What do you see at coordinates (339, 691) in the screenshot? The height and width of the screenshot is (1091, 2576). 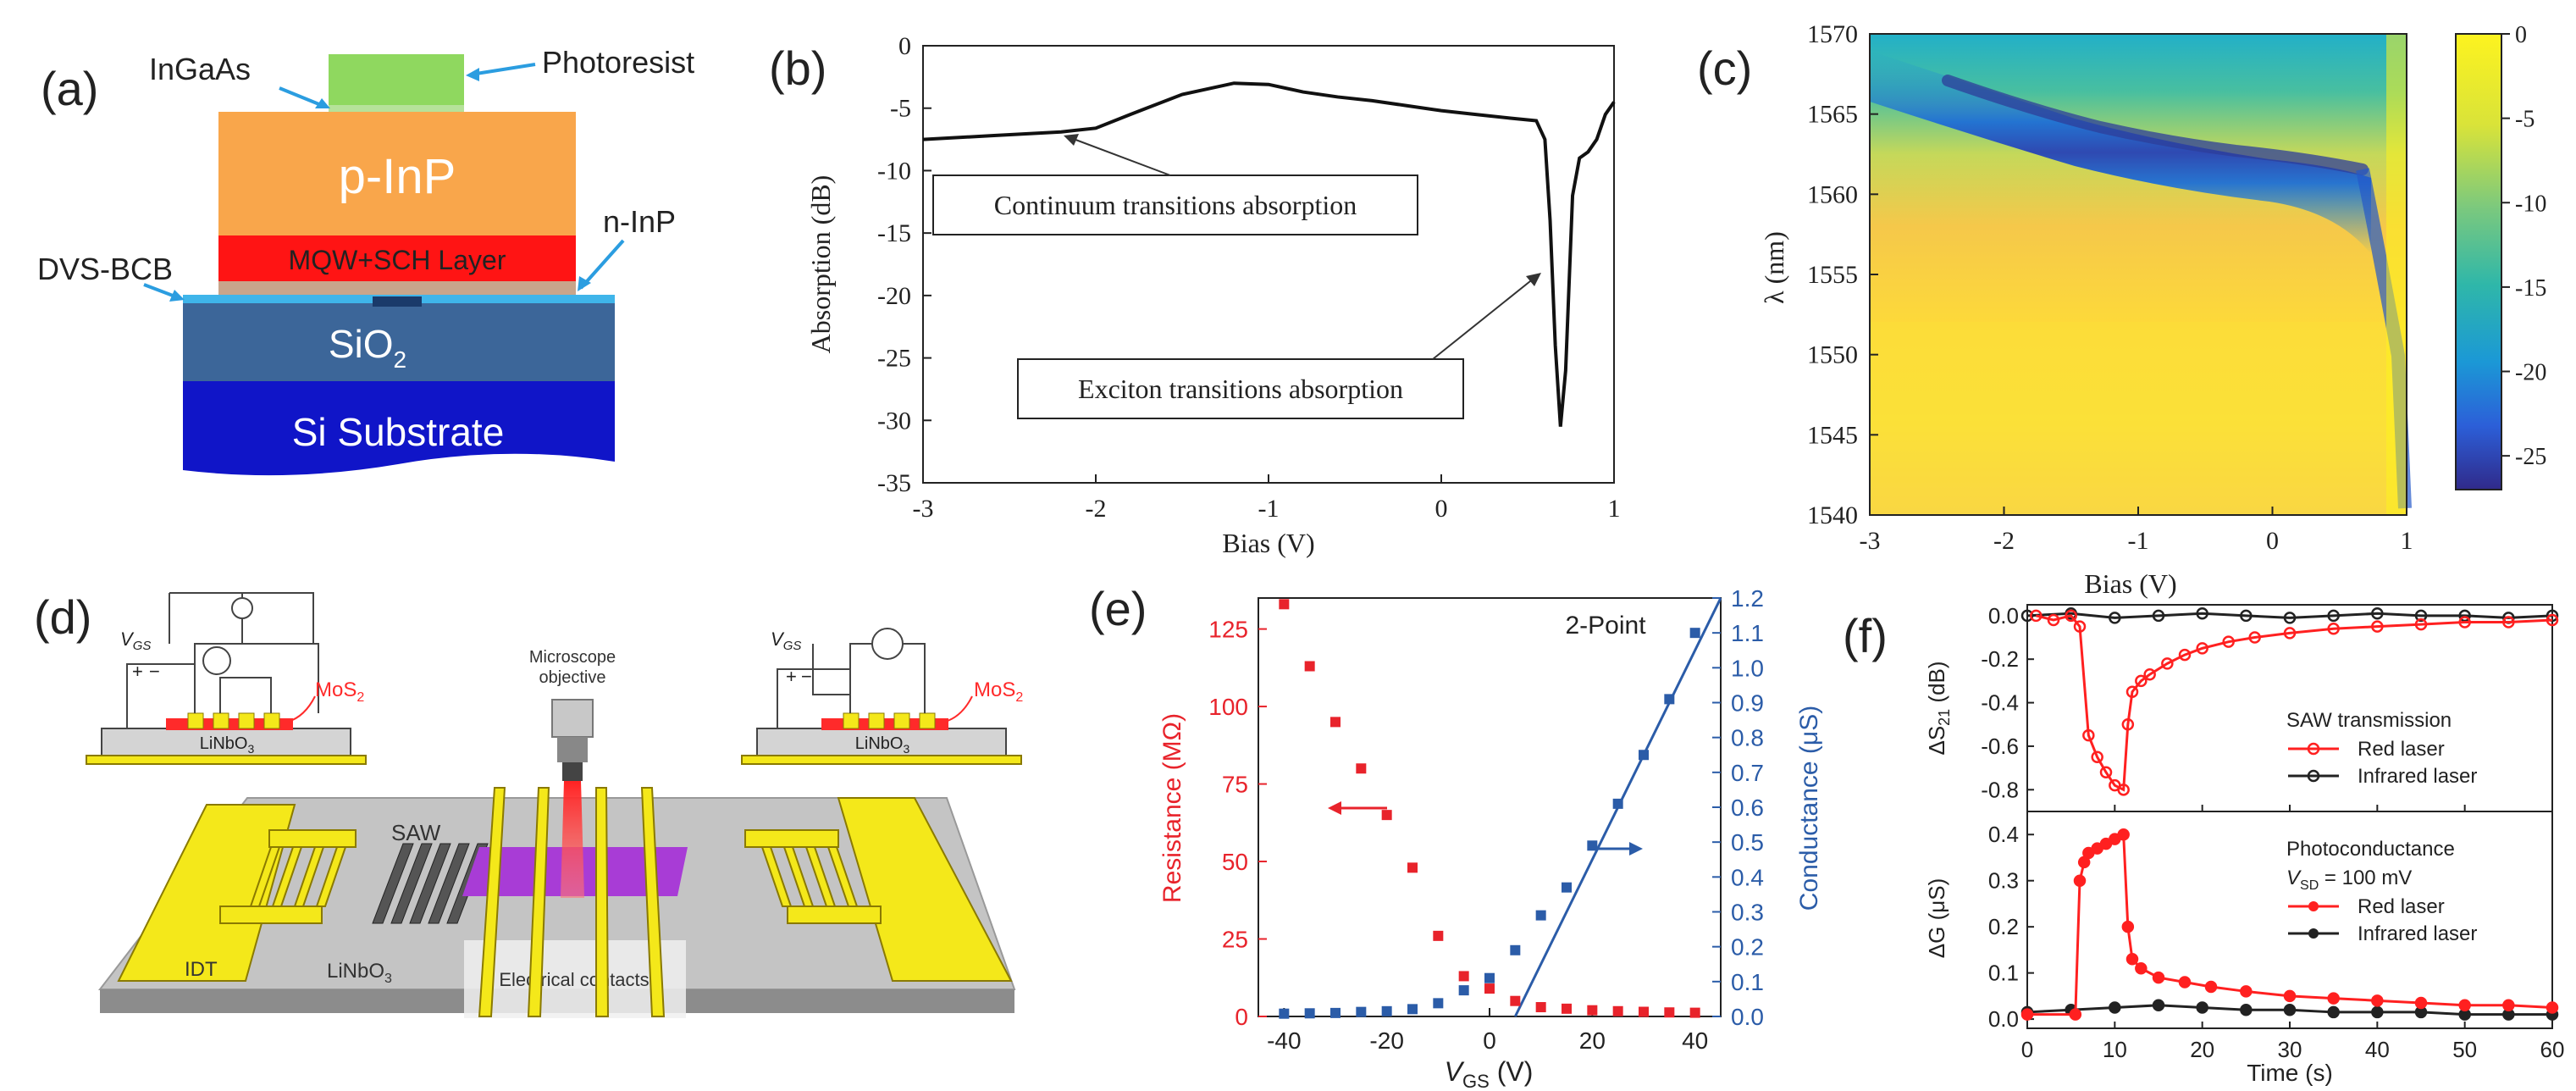 I see `mos2-left: MoS2` at bounding box center [339, 691].